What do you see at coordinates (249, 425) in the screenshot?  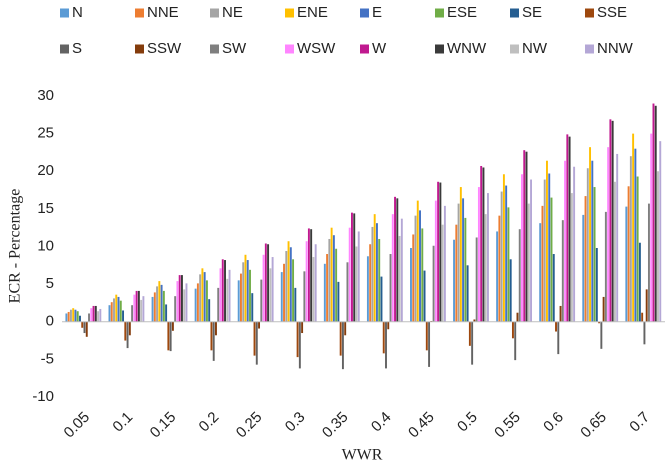 I see `x-tick-label: 0.25` at bounding box center [249, 425].